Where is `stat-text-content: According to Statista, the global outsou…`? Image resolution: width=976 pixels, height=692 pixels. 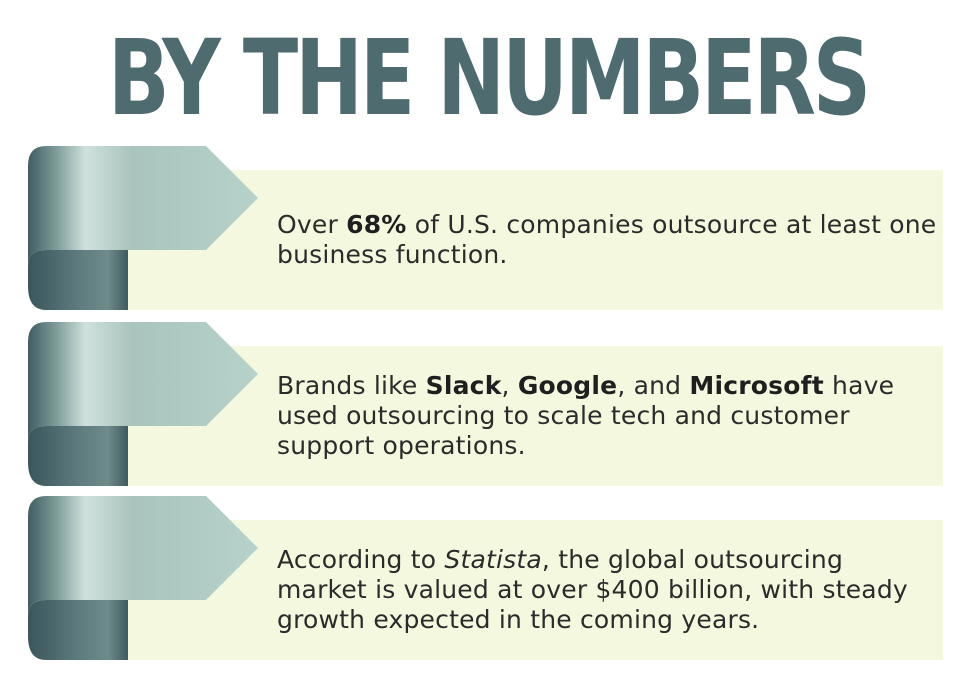
stat-text-content: According to Statista, the global outsou… is located at coordinates (607, 590).